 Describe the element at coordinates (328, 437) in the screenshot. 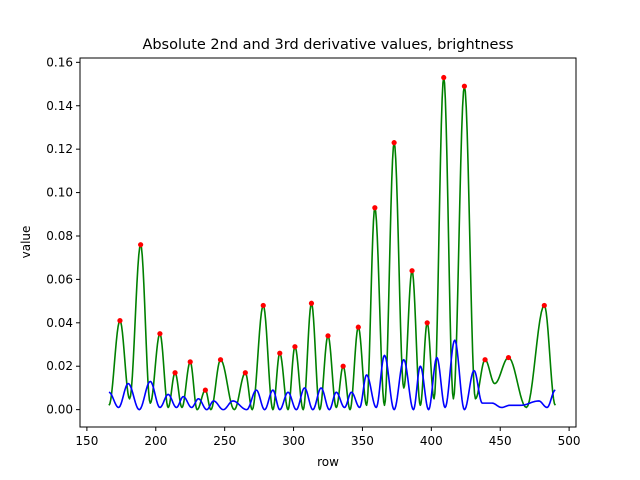

I see `x-axis: 150 200 250 300 350 400 450 500` at that location.